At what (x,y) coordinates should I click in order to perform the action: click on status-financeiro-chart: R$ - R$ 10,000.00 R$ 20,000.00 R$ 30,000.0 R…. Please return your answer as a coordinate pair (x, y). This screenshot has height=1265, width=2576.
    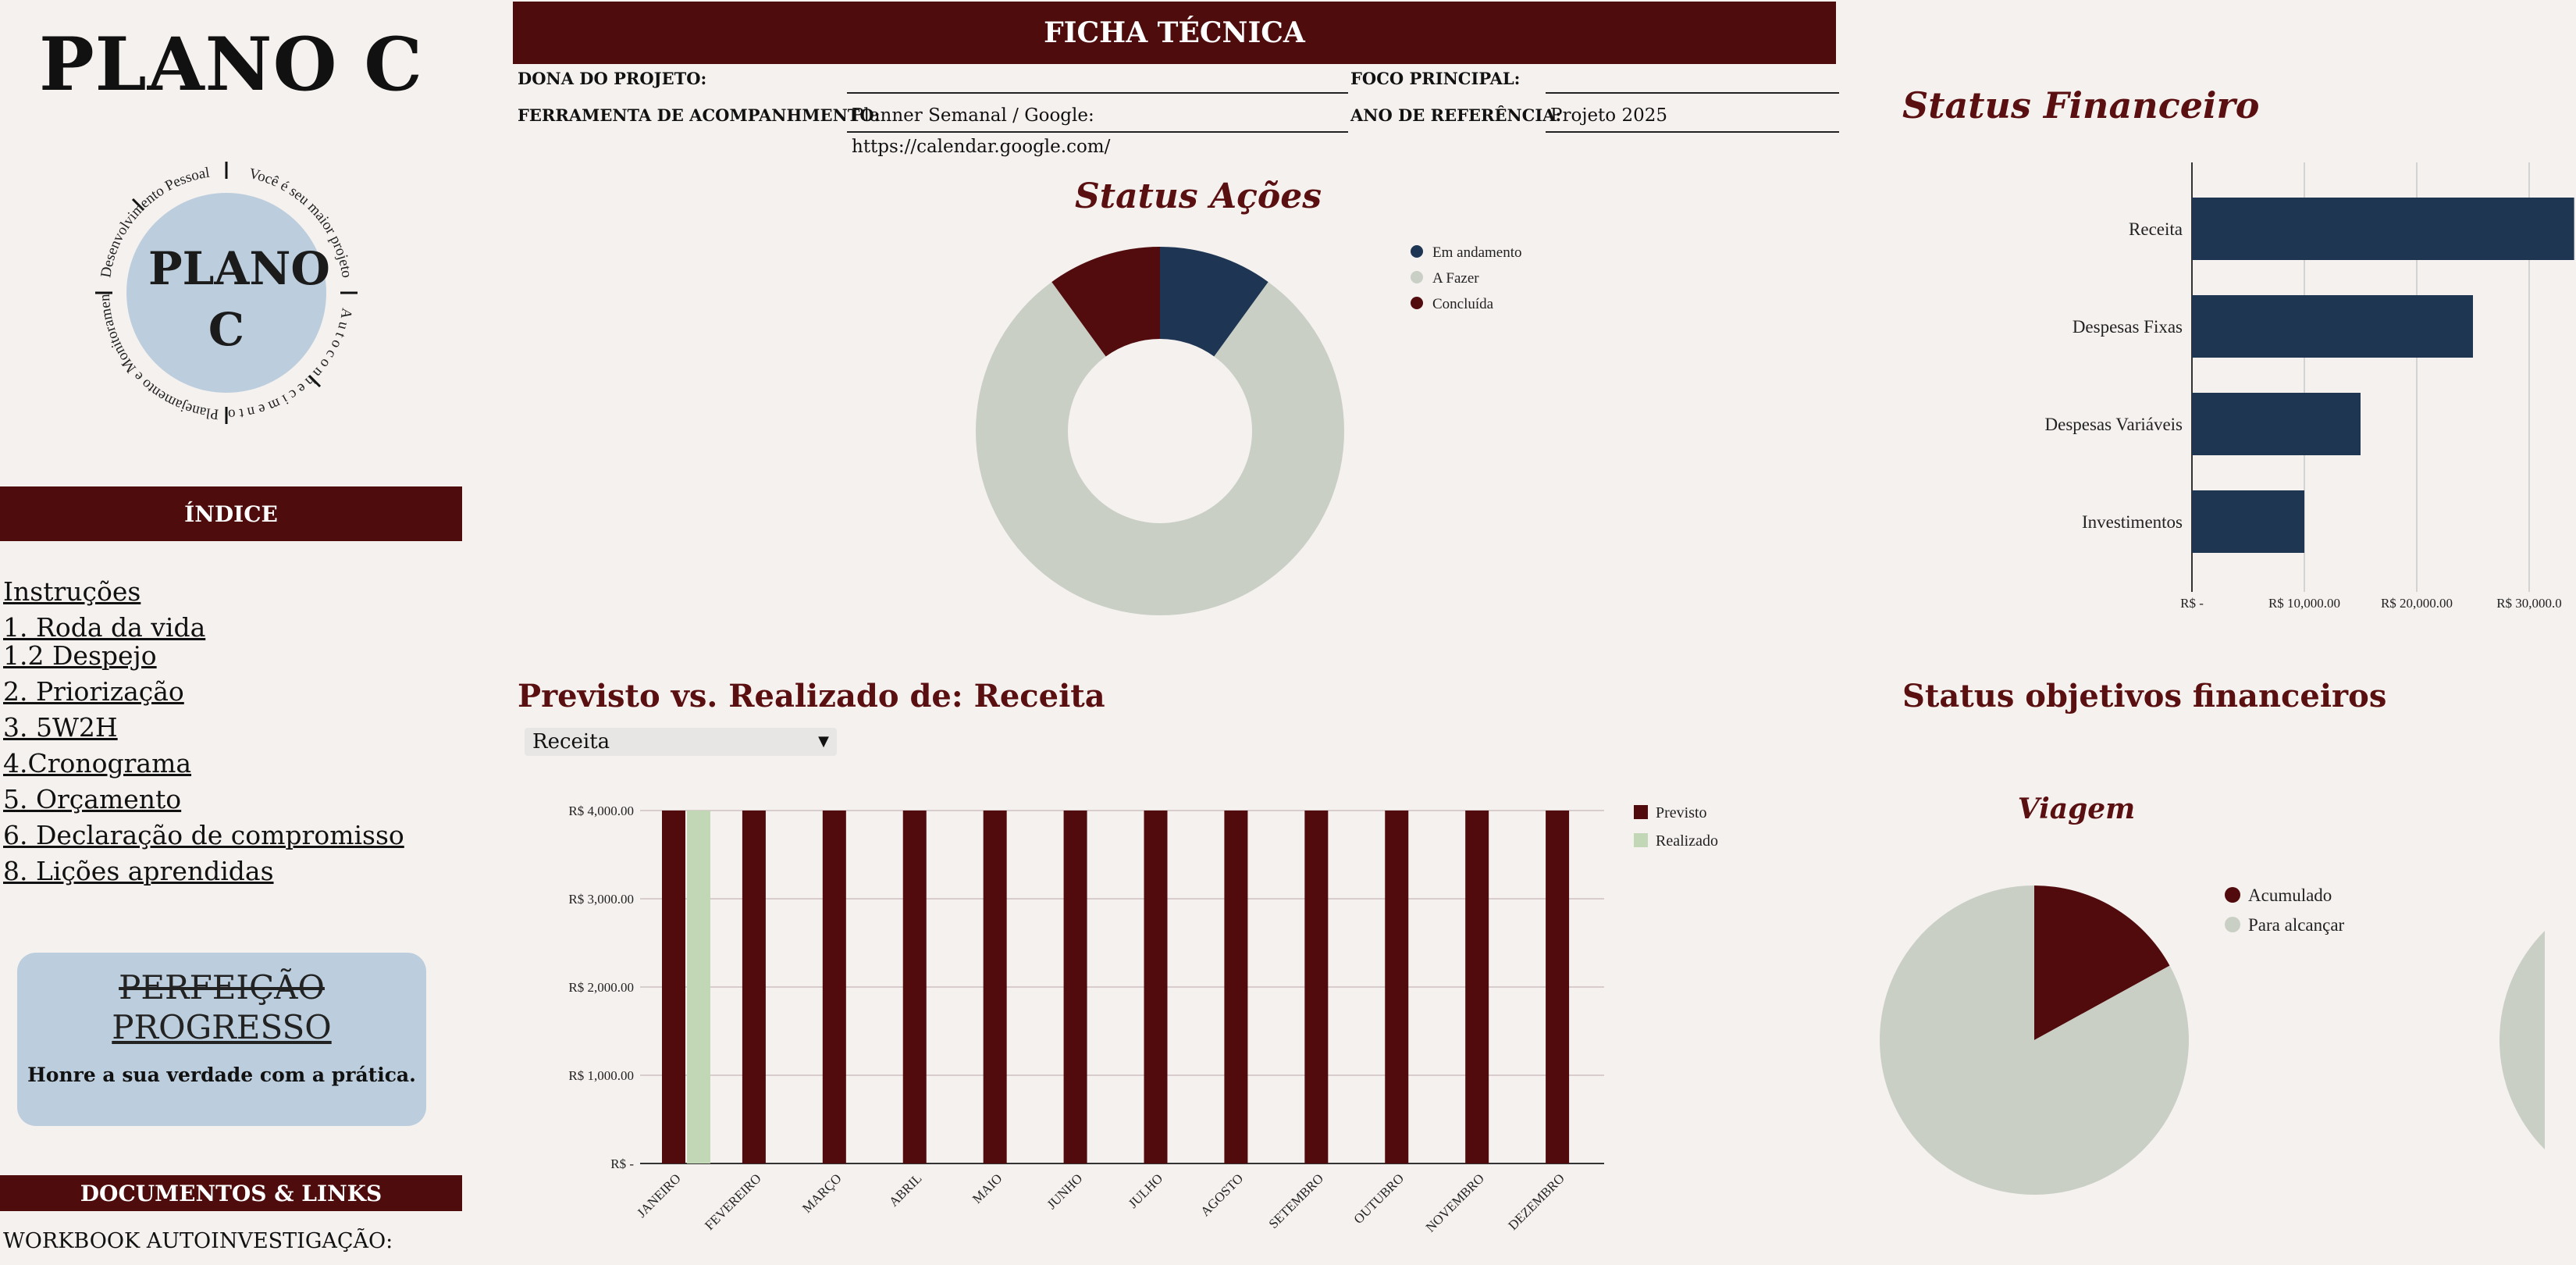
    Looking at the image, I should click on (2309, 386).